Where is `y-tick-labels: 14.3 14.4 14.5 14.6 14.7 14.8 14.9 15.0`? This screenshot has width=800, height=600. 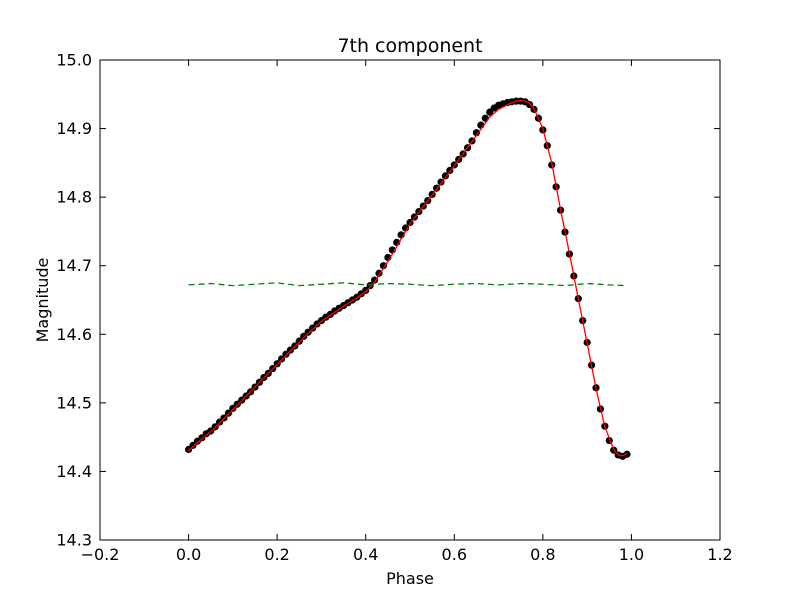 y-tick-labels: 14.3 14.4 14.5 14.6 14.7 14.8 14.9 15.0 is located at coordinates (74, 300).